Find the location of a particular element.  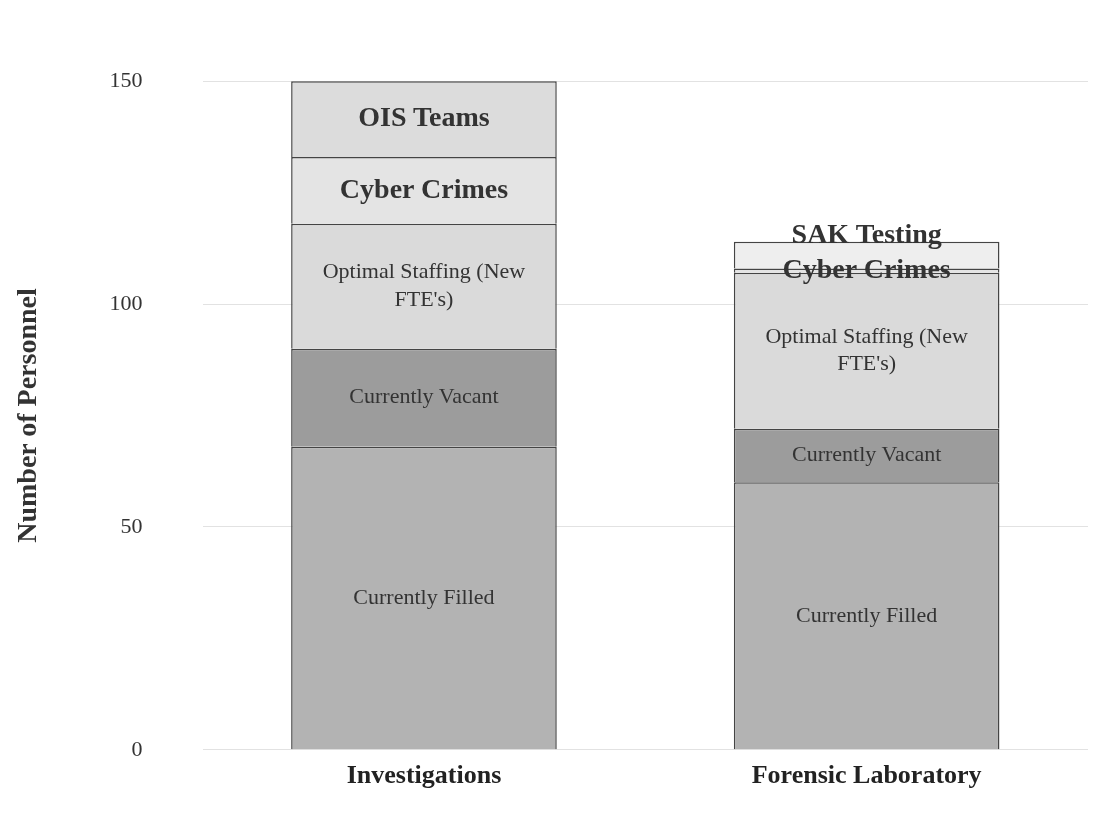

text: Optimal Staffing (New FTE's) is located at coordinates (424, 284).